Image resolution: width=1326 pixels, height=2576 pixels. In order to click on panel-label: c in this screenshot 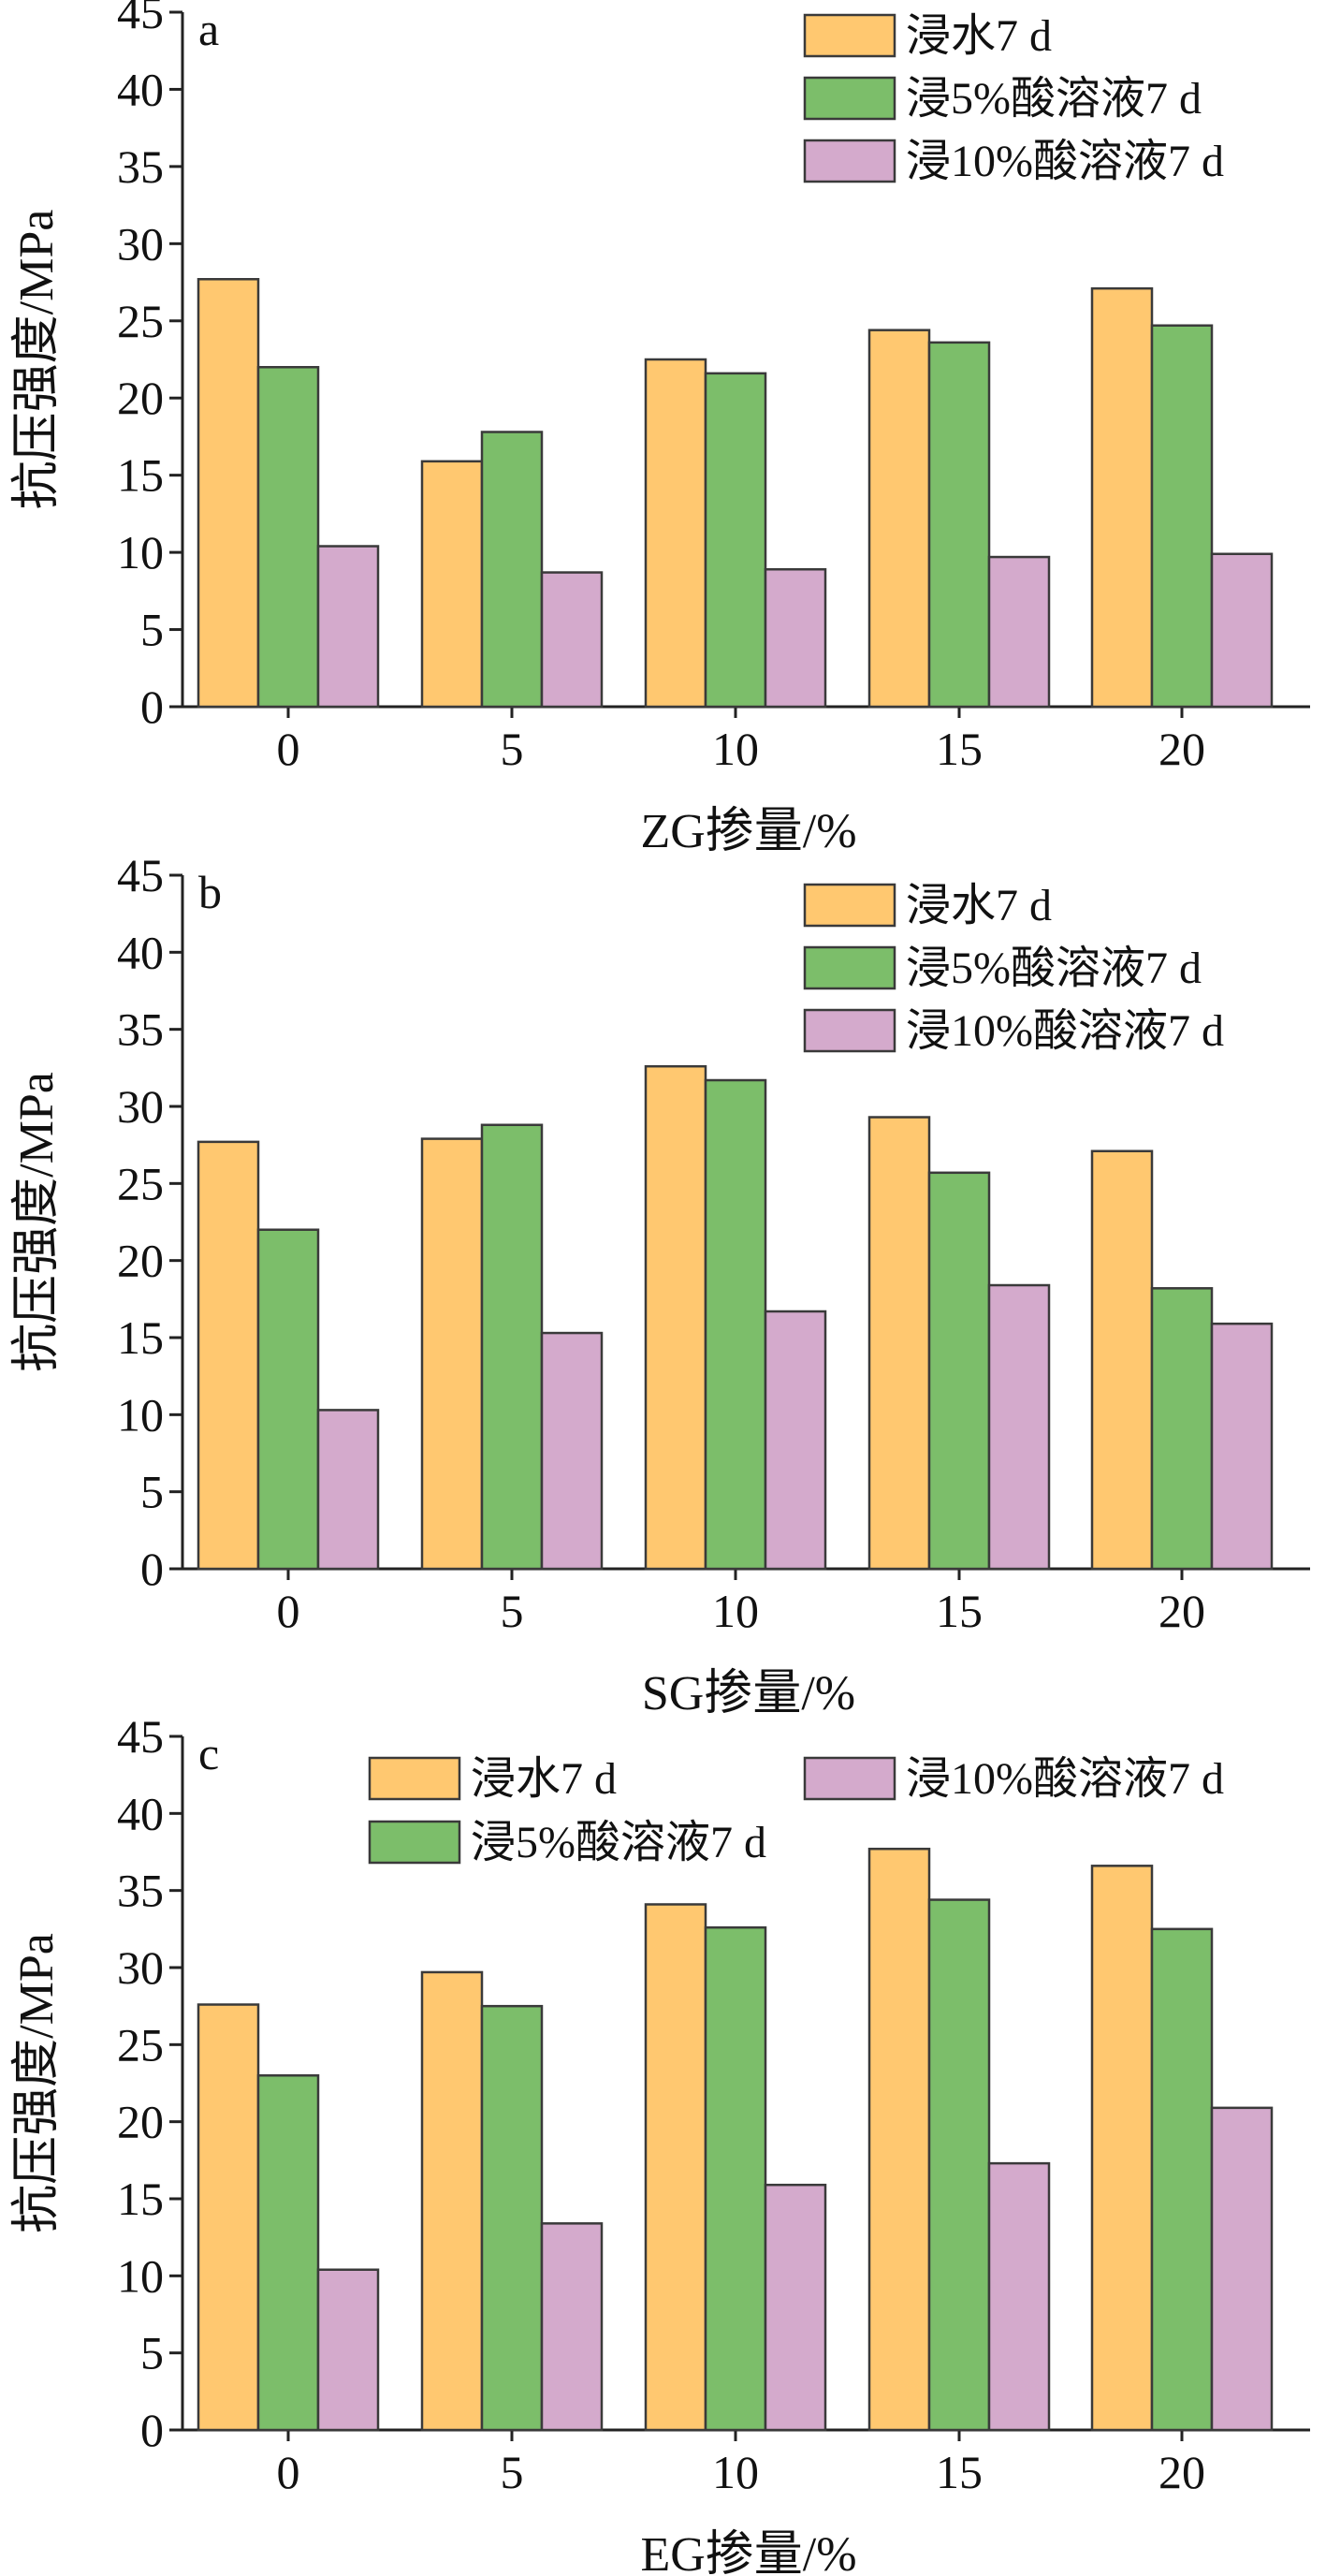, I will do `click(209, 1753)`.